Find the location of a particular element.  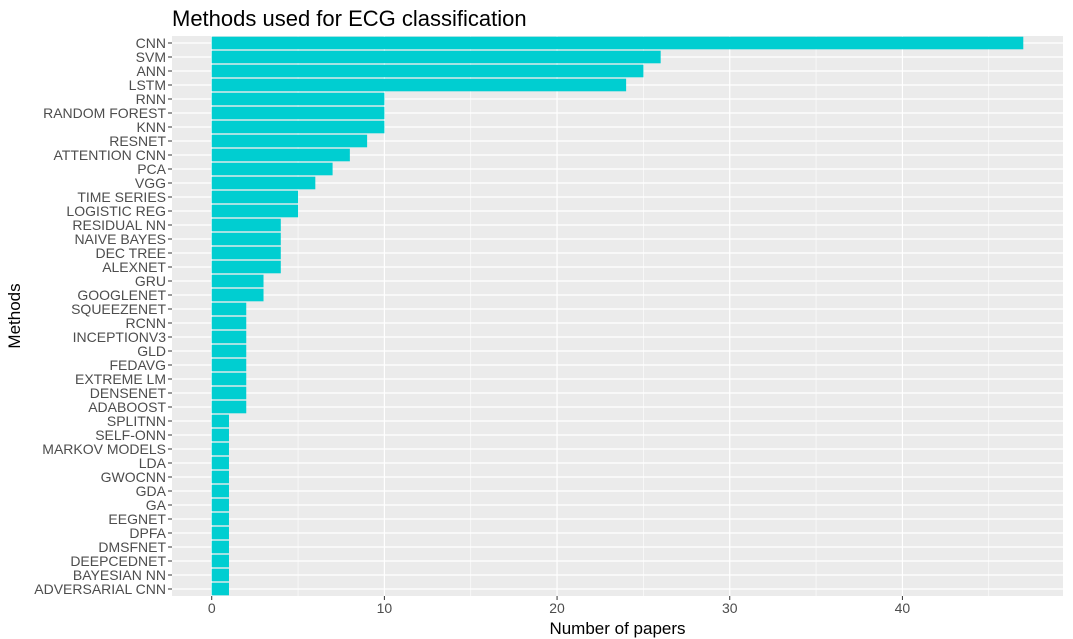

chart-title: Methods used for ECG classification is located at coordinates (349, 18).